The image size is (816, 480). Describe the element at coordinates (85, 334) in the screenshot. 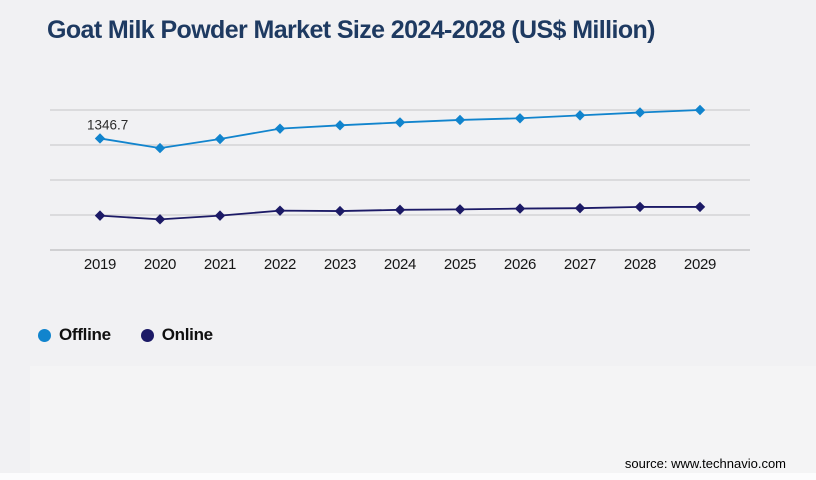

I see `legend-label-offline: Offline` at that location.